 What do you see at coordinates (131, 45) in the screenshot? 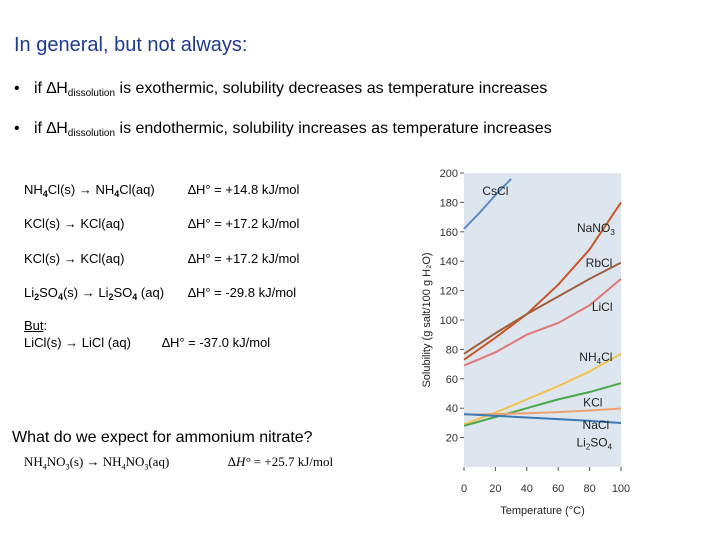
I see `slide-title: In general, but not always:` at bounding box center [131, 45].